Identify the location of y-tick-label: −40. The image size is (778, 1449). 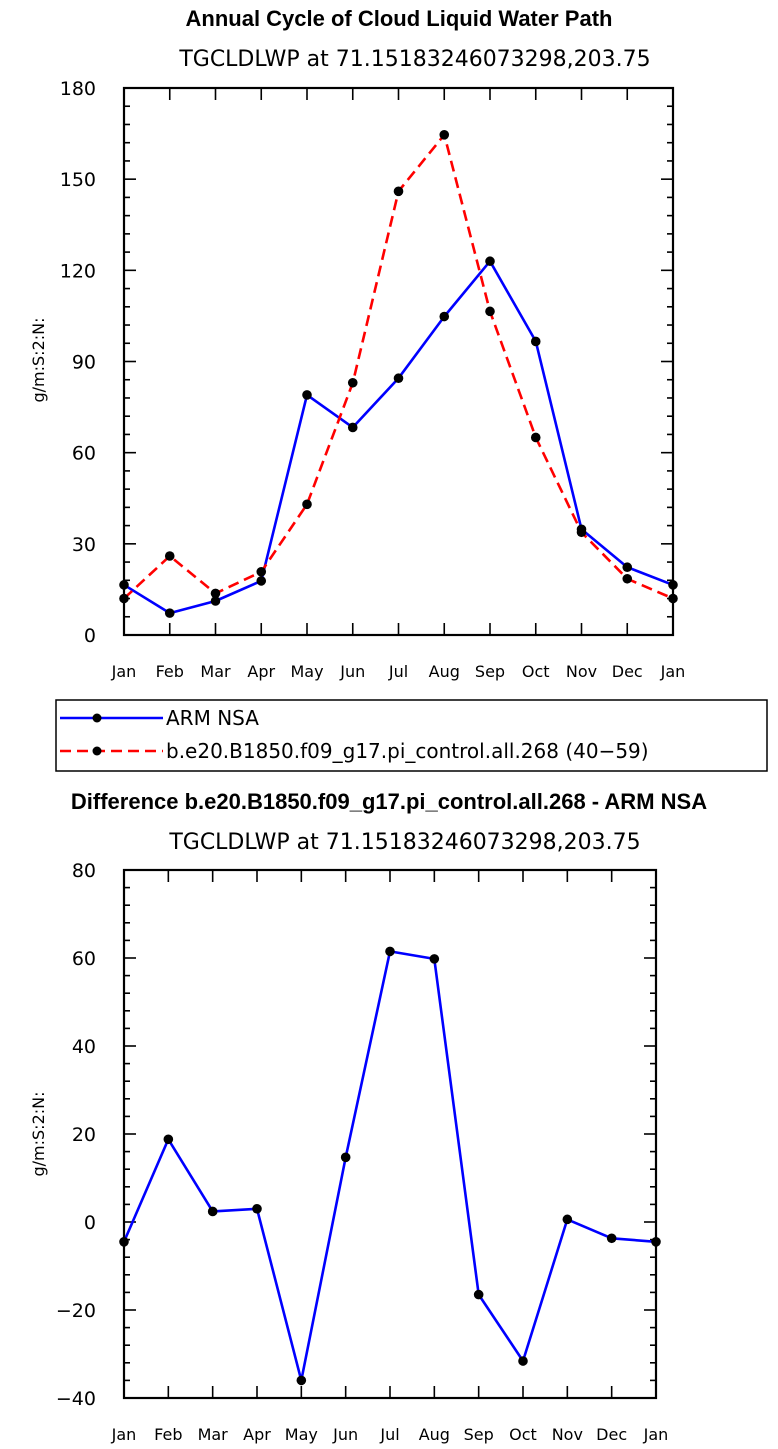
(76, 1399).